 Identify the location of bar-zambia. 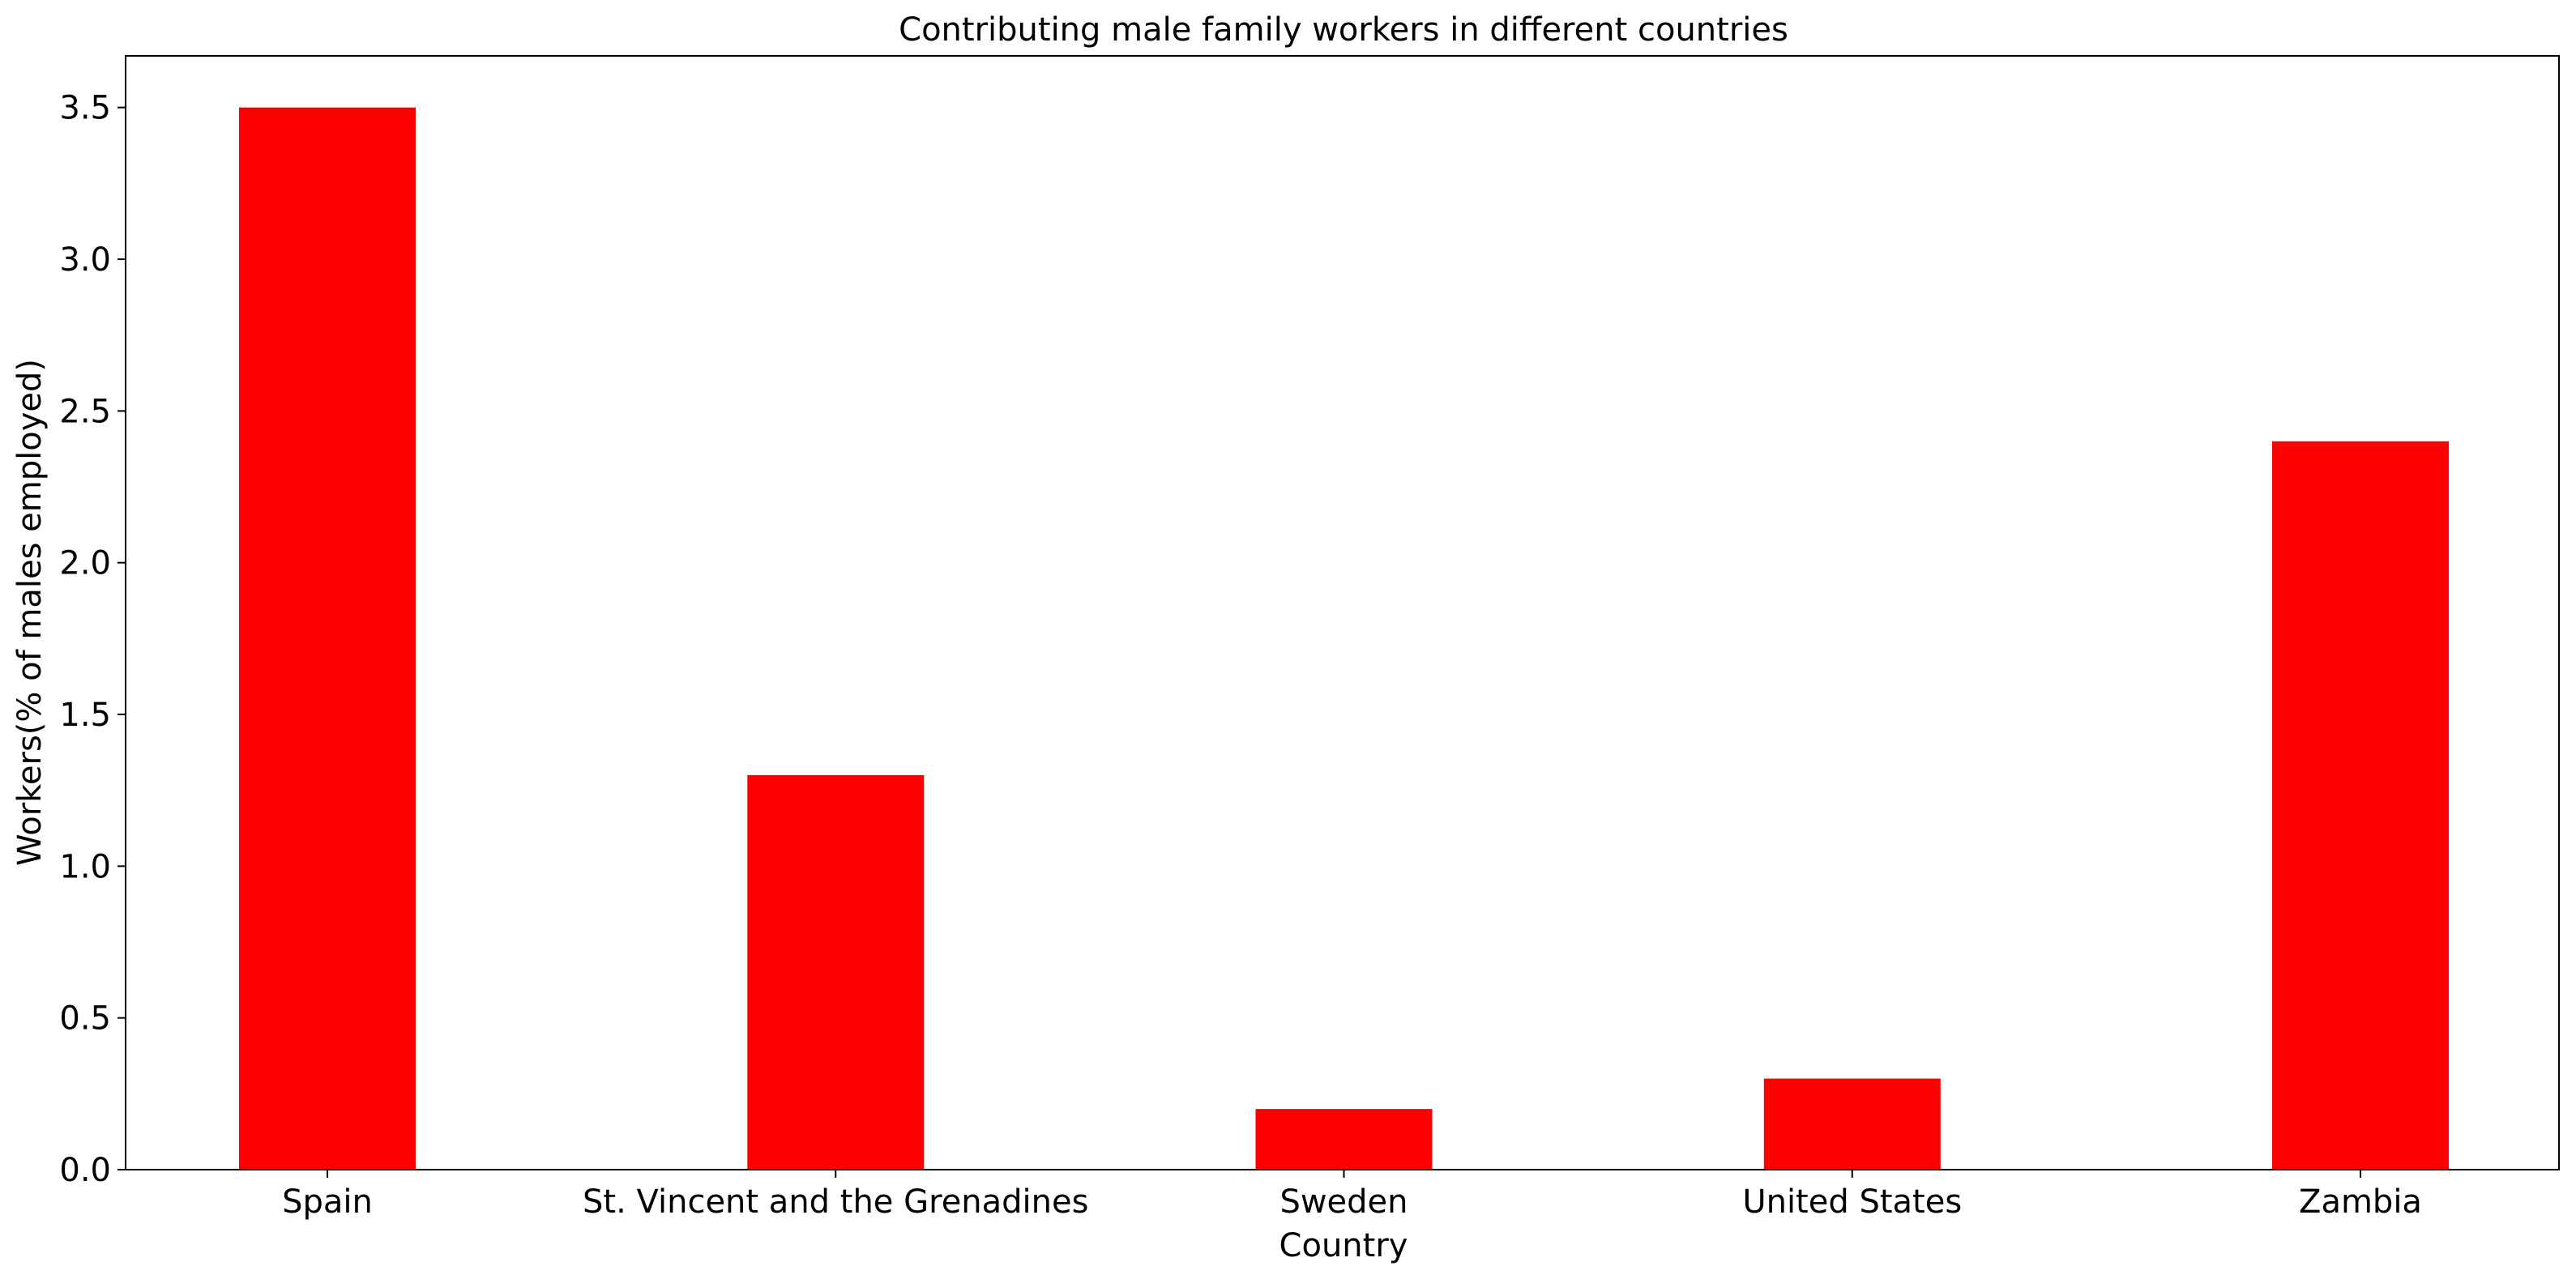
(2360, 805).